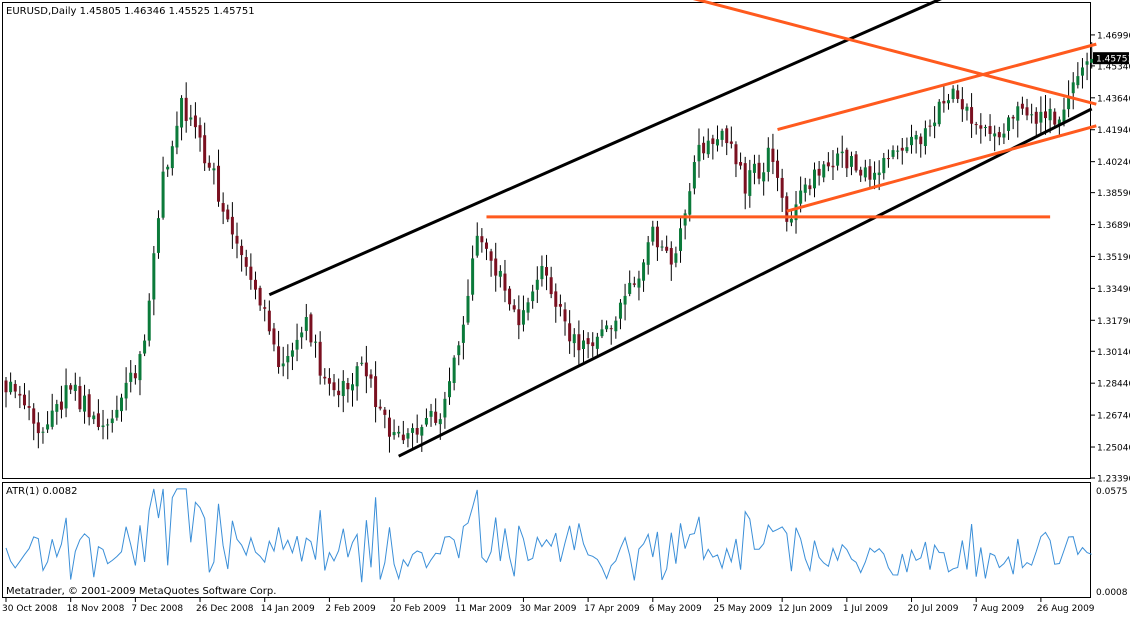  What do you see at coordinates (1113, 449) in the screenshot?
I see `price-tick-label: 1.25040` at bounding box center [1113, 449].